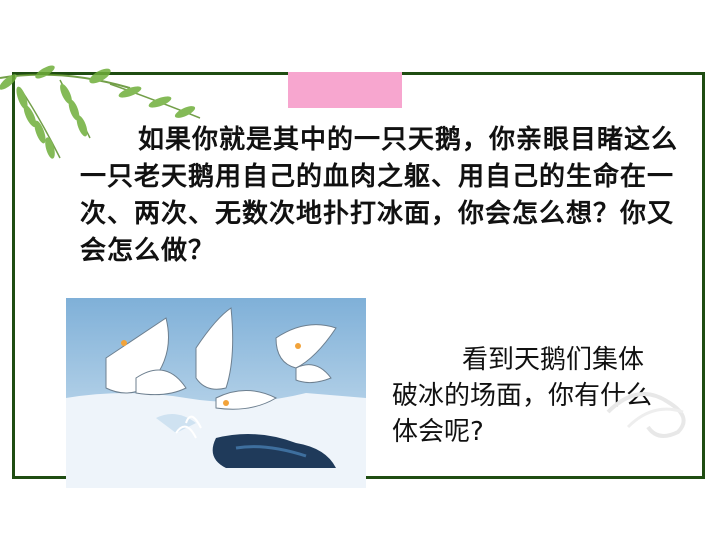  I want to click on decorative-swirl-icon, so click(646, 415).